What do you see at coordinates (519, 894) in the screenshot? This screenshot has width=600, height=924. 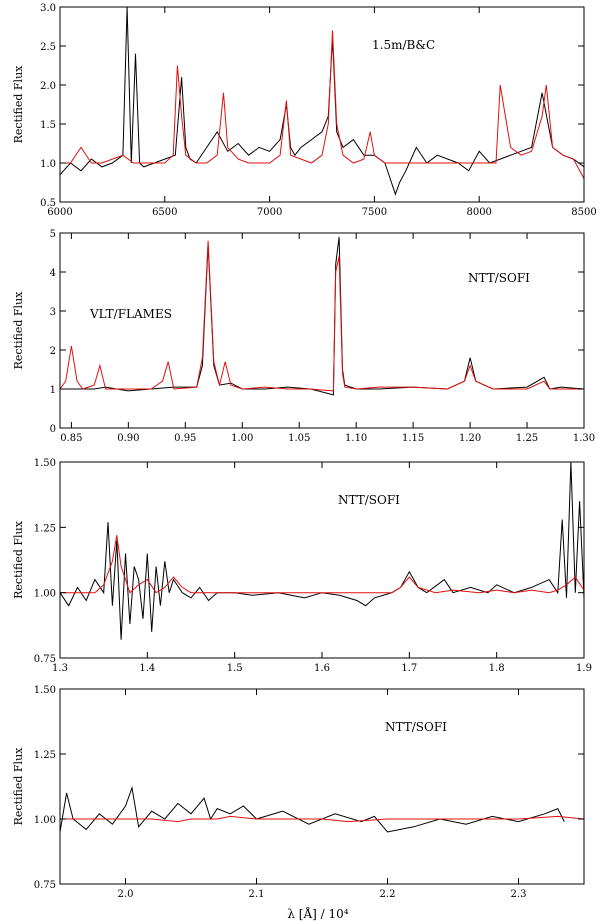 I see `x-tick-label: 2.3` at bounding box center [519, 894].